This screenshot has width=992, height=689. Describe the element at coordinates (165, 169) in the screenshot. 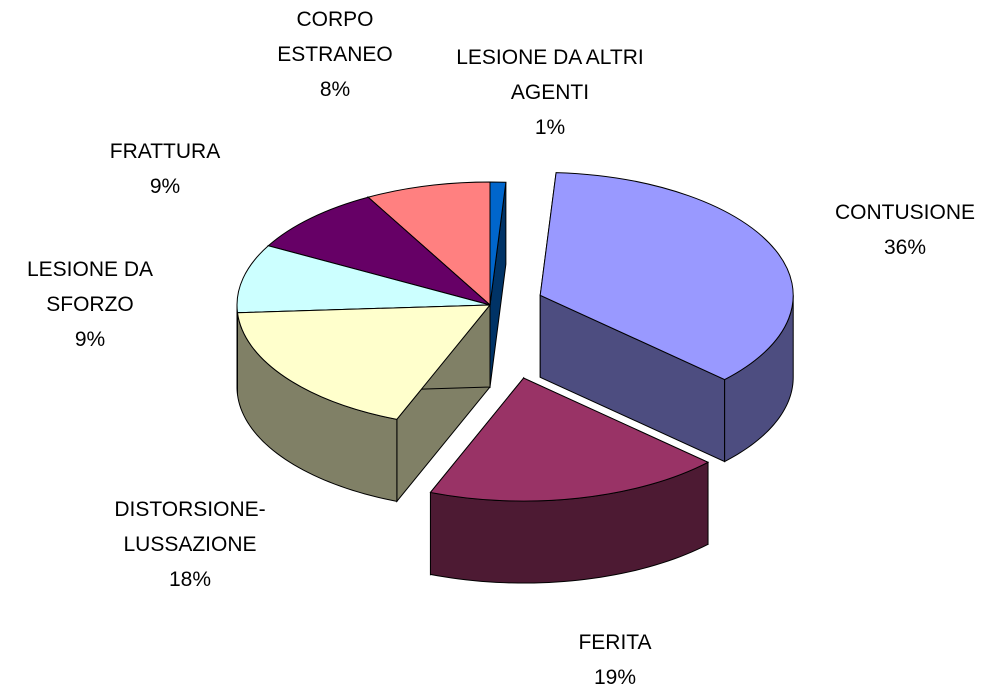

I see `slice-label: FRATTURA 9%` at that location.